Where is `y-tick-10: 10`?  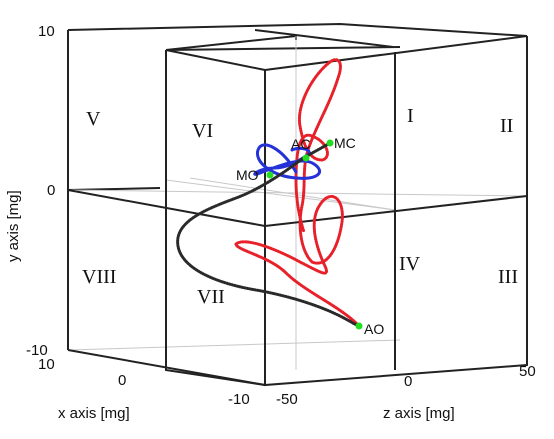
y-tick-10: 10 is located at coordinates (46, 31).